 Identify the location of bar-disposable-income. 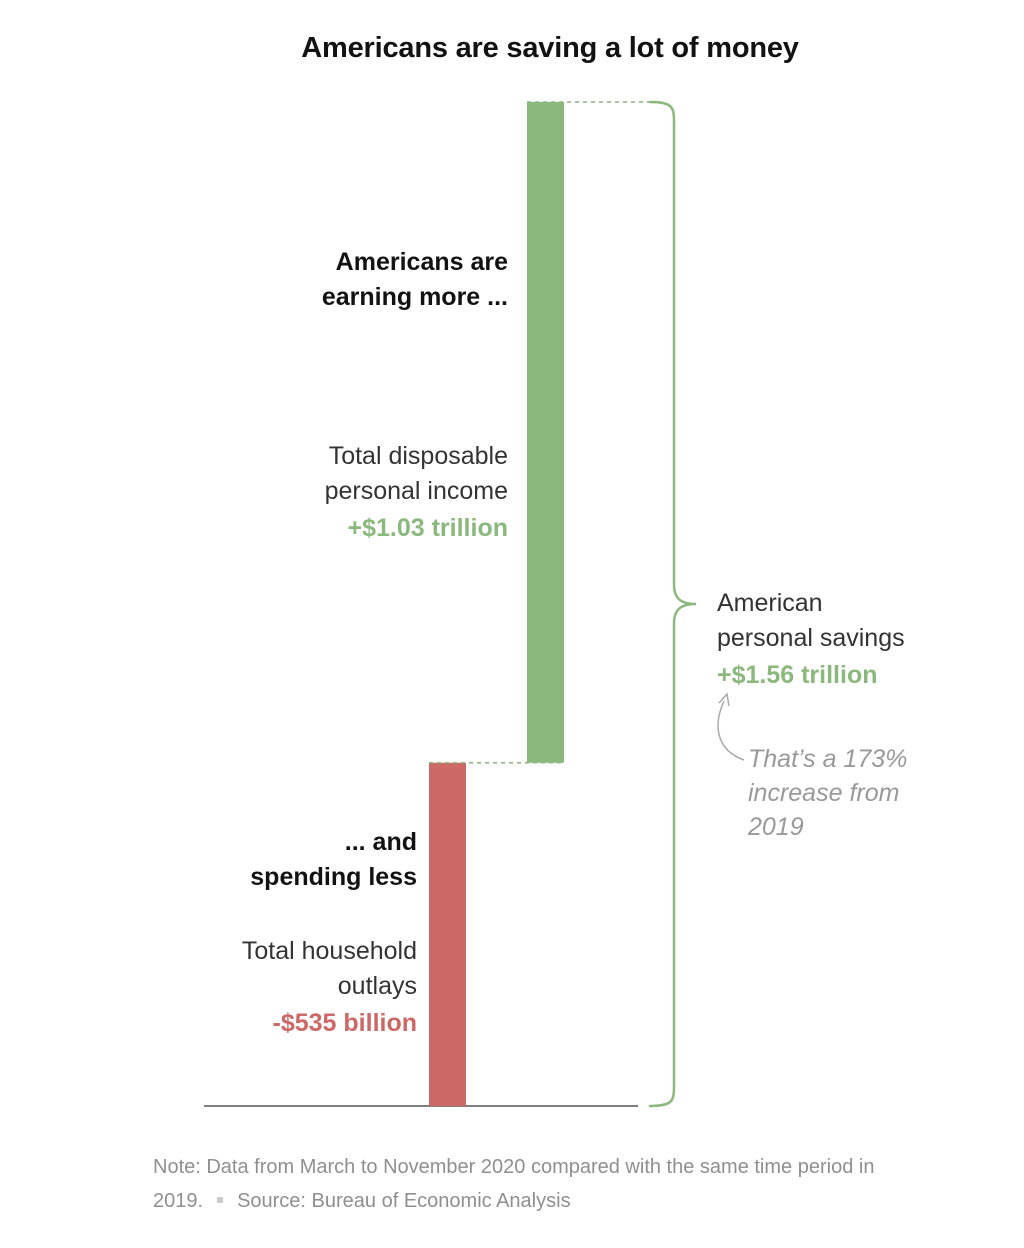
(545, 432).